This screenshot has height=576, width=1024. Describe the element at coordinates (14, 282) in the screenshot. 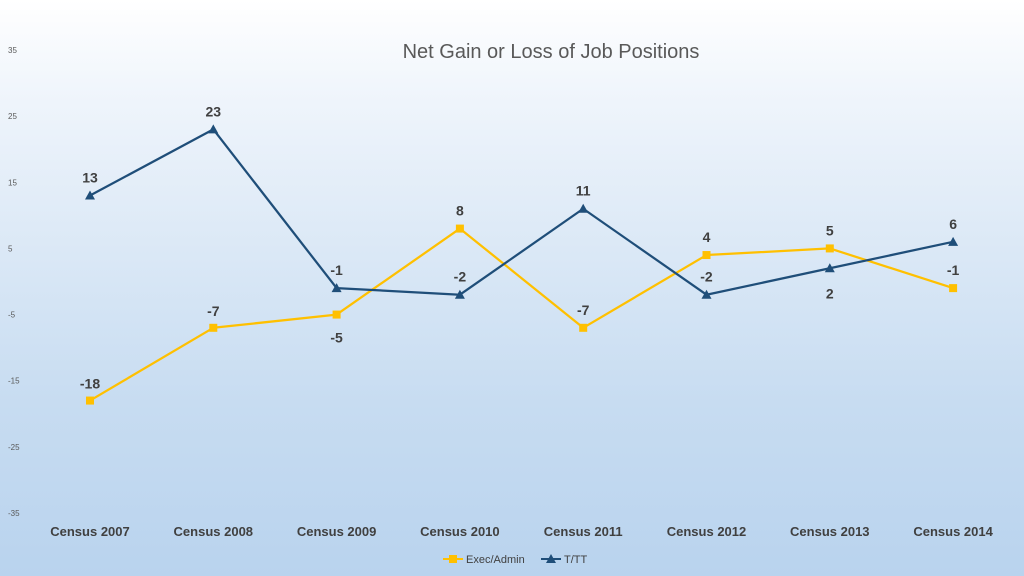

I see `y-axis: 35 25 15 5 -5 -15 -25 -35` at that location.